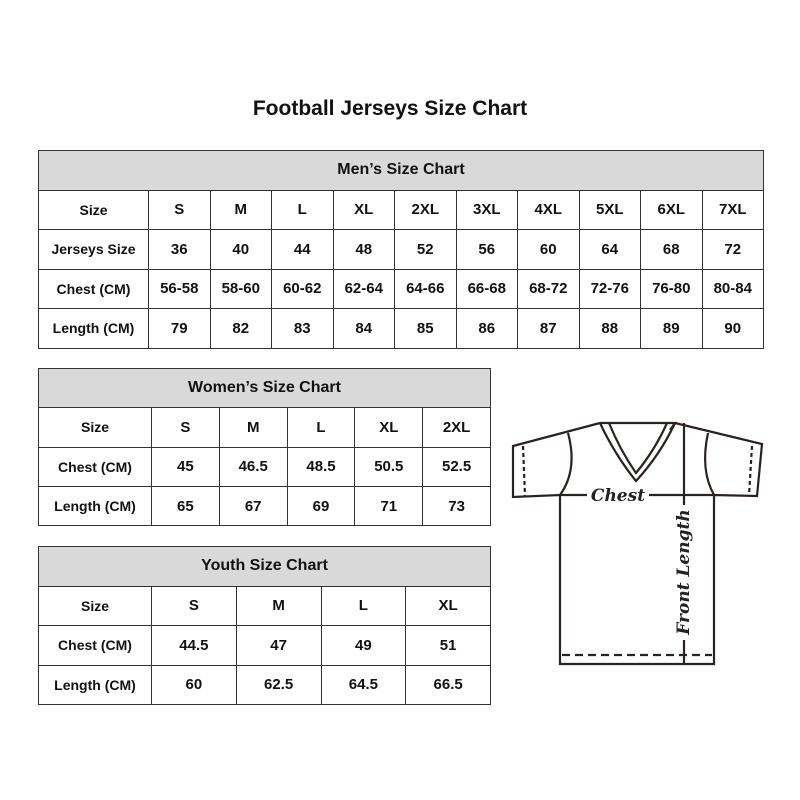 This screenshot has height=800, width=800. I want to click on table-row: Length (CM) 65 67 69 71 73, so click(264, 506).